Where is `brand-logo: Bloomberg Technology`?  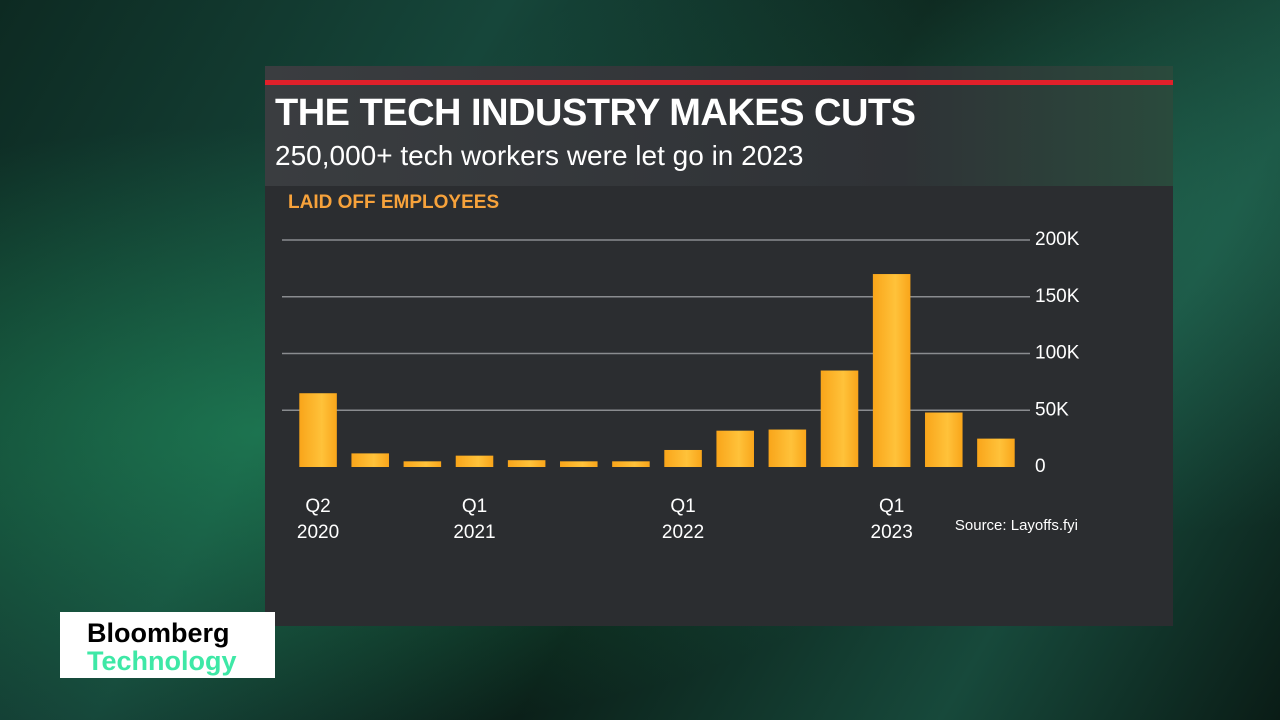
brand-logo: Bloomberg Technology is located at coordinates (167, 645).